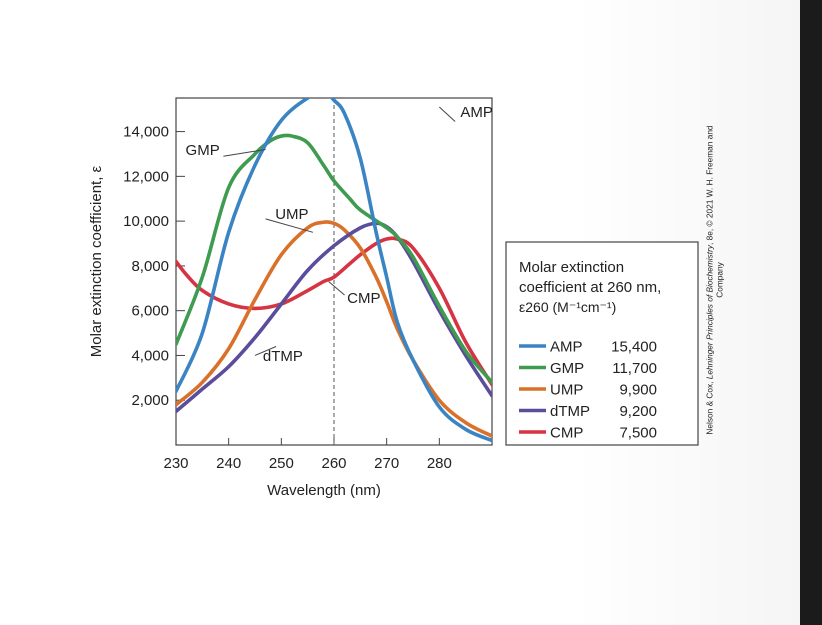 The width and height of the screenshot is (822, 625). Describe the element at coordinates (476, 112) in the screenshot. I see `curve-label-amp: AMP` at that location.